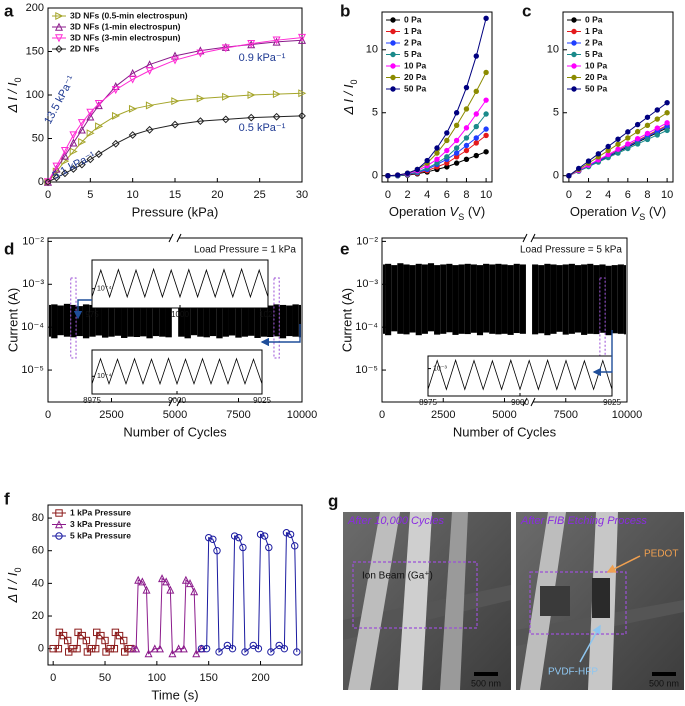 This screenshot has width=685, height=706. I want to click on x-tick-label: 5, so click(90, 195).